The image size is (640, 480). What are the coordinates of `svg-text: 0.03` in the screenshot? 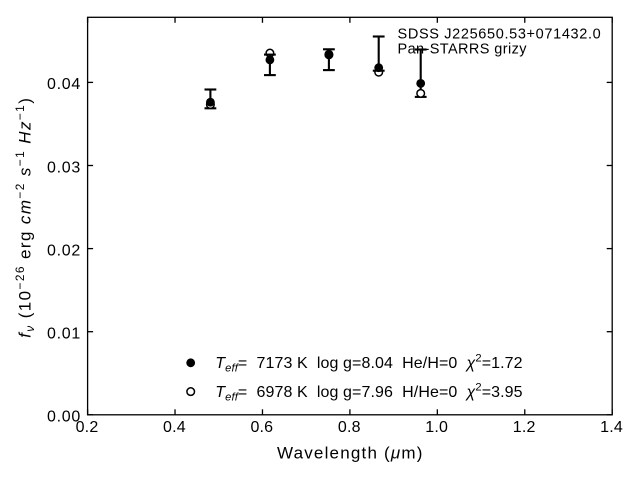 It's located at (64, 167).